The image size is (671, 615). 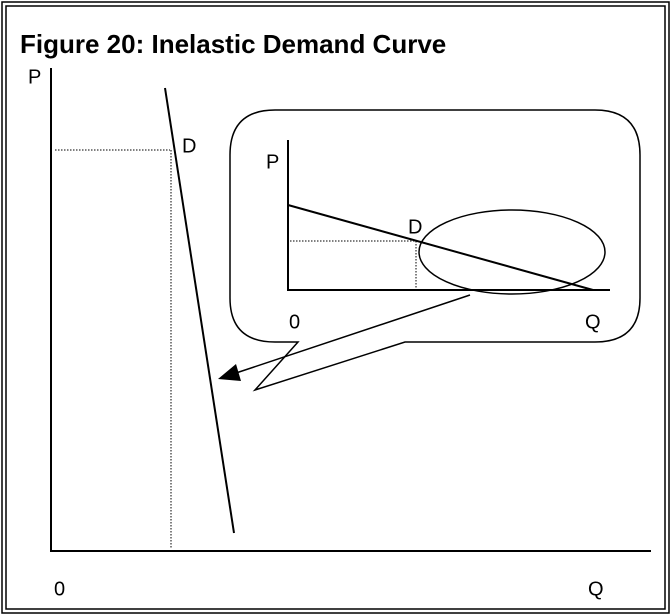 I want to click on demand-curve, so click(x=199, y=310).